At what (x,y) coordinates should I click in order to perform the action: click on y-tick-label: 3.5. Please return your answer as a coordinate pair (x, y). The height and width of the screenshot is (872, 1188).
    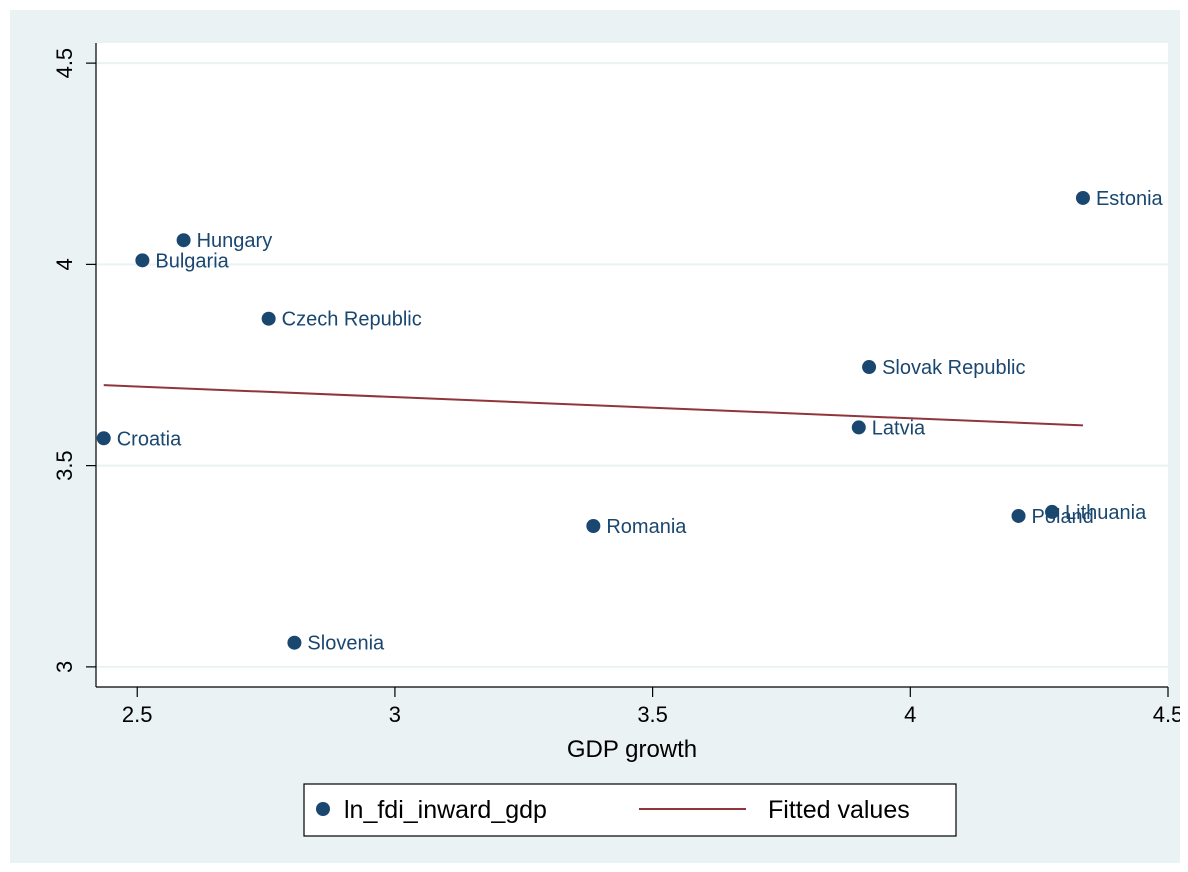
    Looking at the image, I should click on (64, 465).